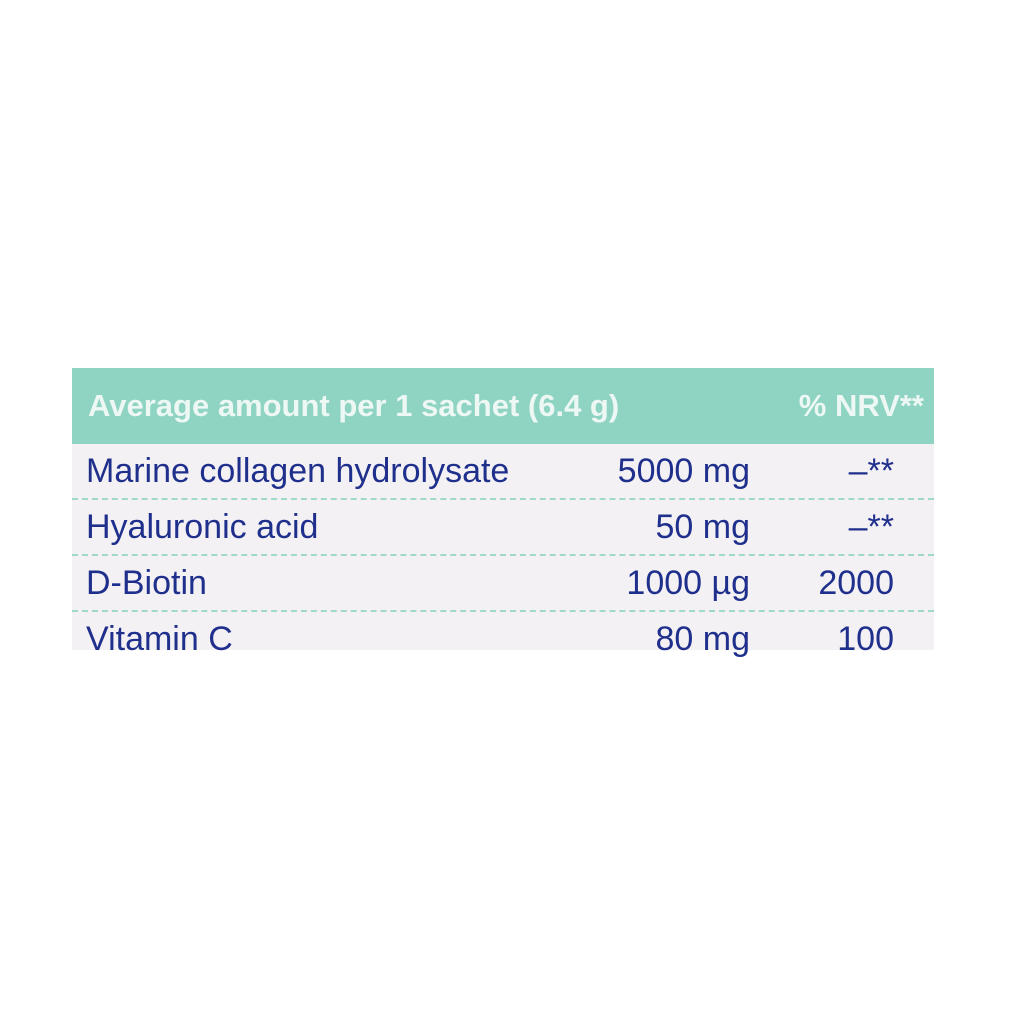 The width and height of the screenshot is (1024, 1024). Describe the element at coordinates (146, 583) in the screenshot. I see `table-cell: D-Biotin` at that location.